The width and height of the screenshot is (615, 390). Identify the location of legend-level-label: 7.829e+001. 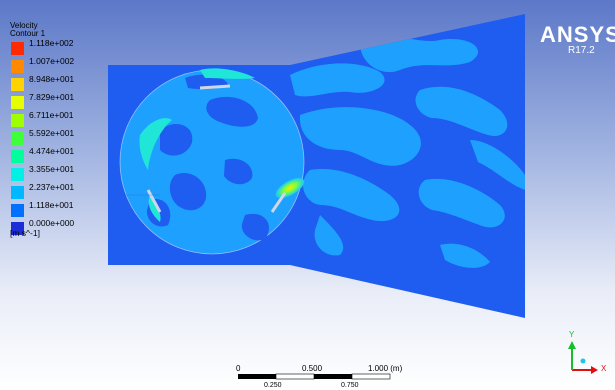
(52, 97).